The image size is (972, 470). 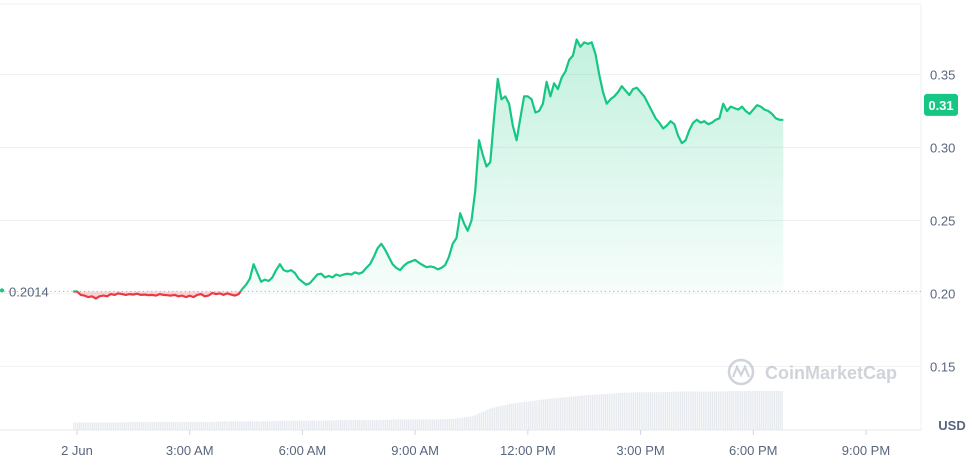 I want to click on y-tick-label: 0.20, so click(x=942, y=293).